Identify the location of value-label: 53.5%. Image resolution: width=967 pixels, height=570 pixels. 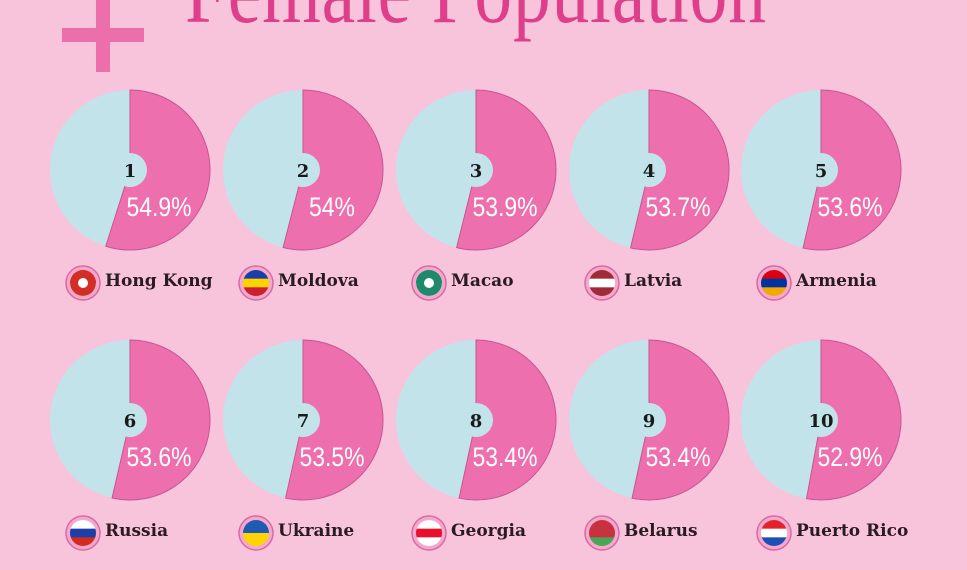
(331, 457).